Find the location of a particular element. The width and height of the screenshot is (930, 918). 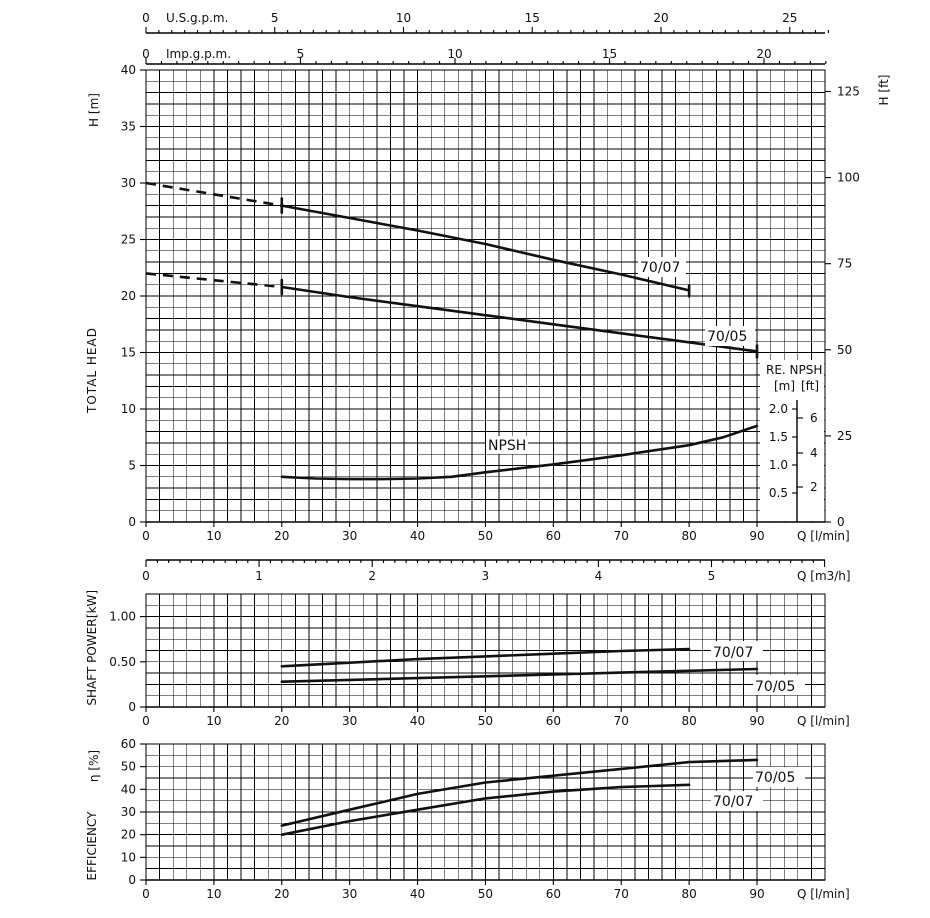

head-q-axis-tick-label: 70 is located at coordinates (621, 536).